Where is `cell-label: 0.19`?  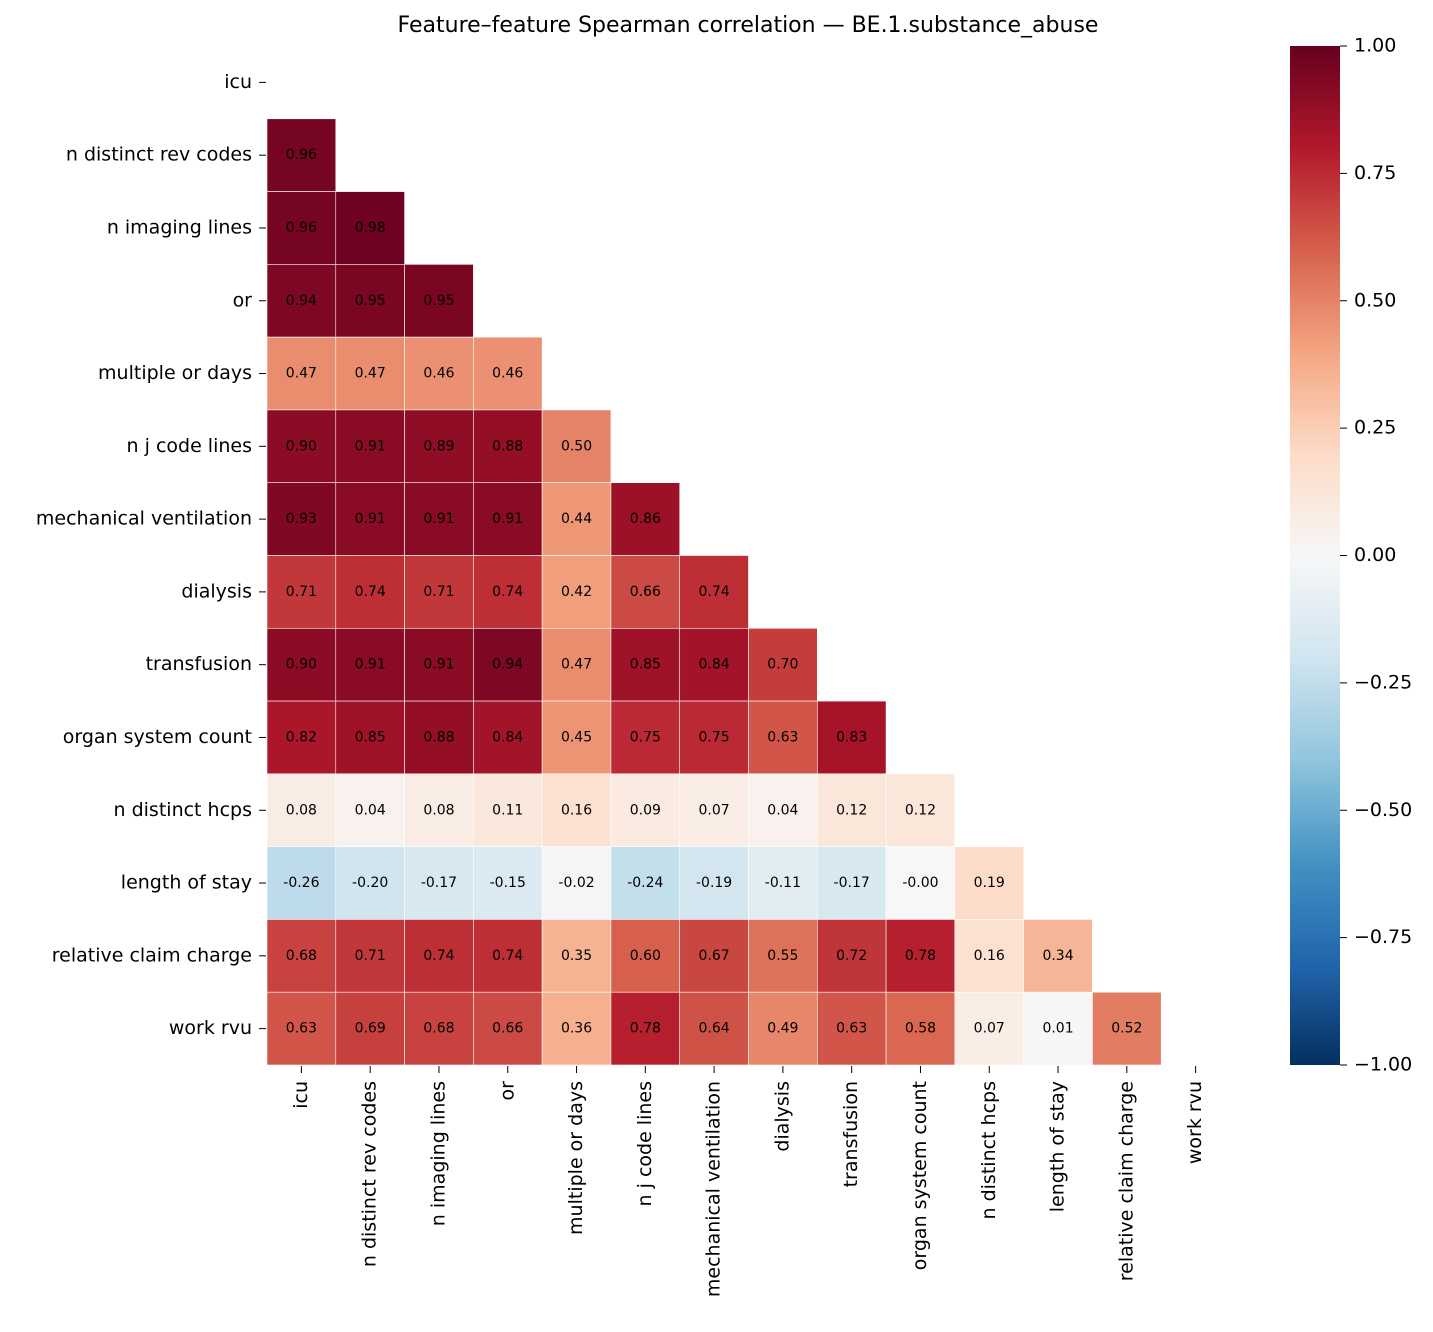 cell-label: 0.19 is located at coordinates (989, 883).